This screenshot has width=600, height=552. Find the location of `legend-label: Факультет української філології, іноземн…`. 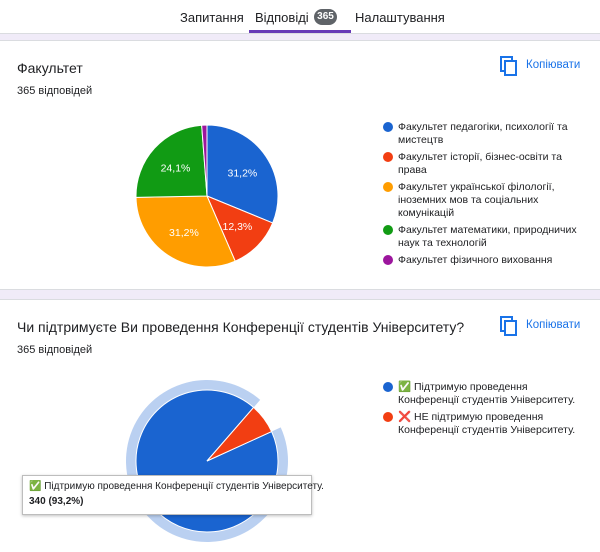

legend-label: Факультет української філології, іноземн… is located at coordinates (476, 200).